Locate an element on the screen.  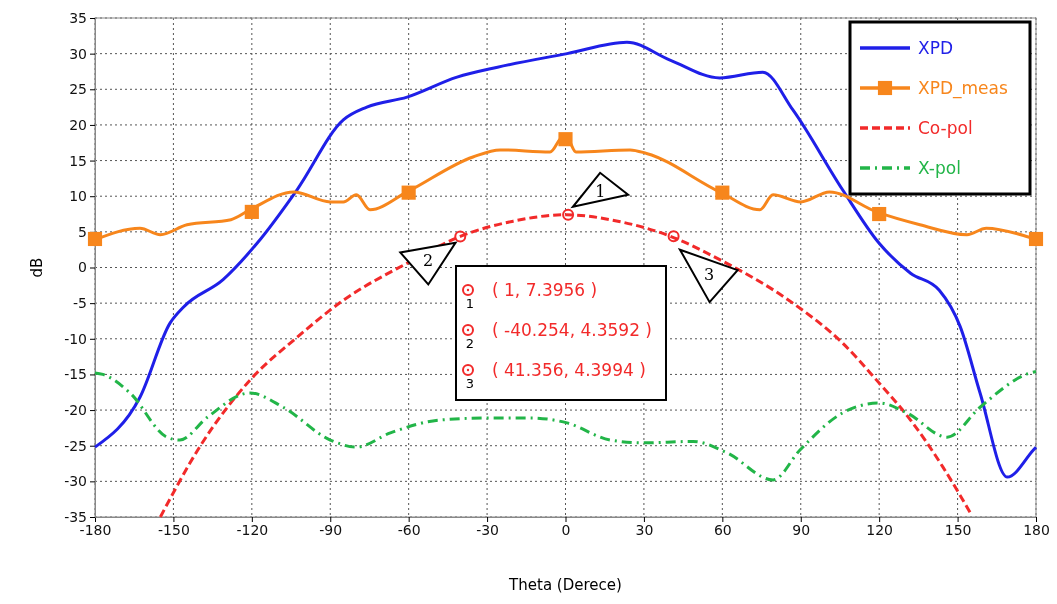
x-tick-label: 120 is located at coordinates (880, 529).